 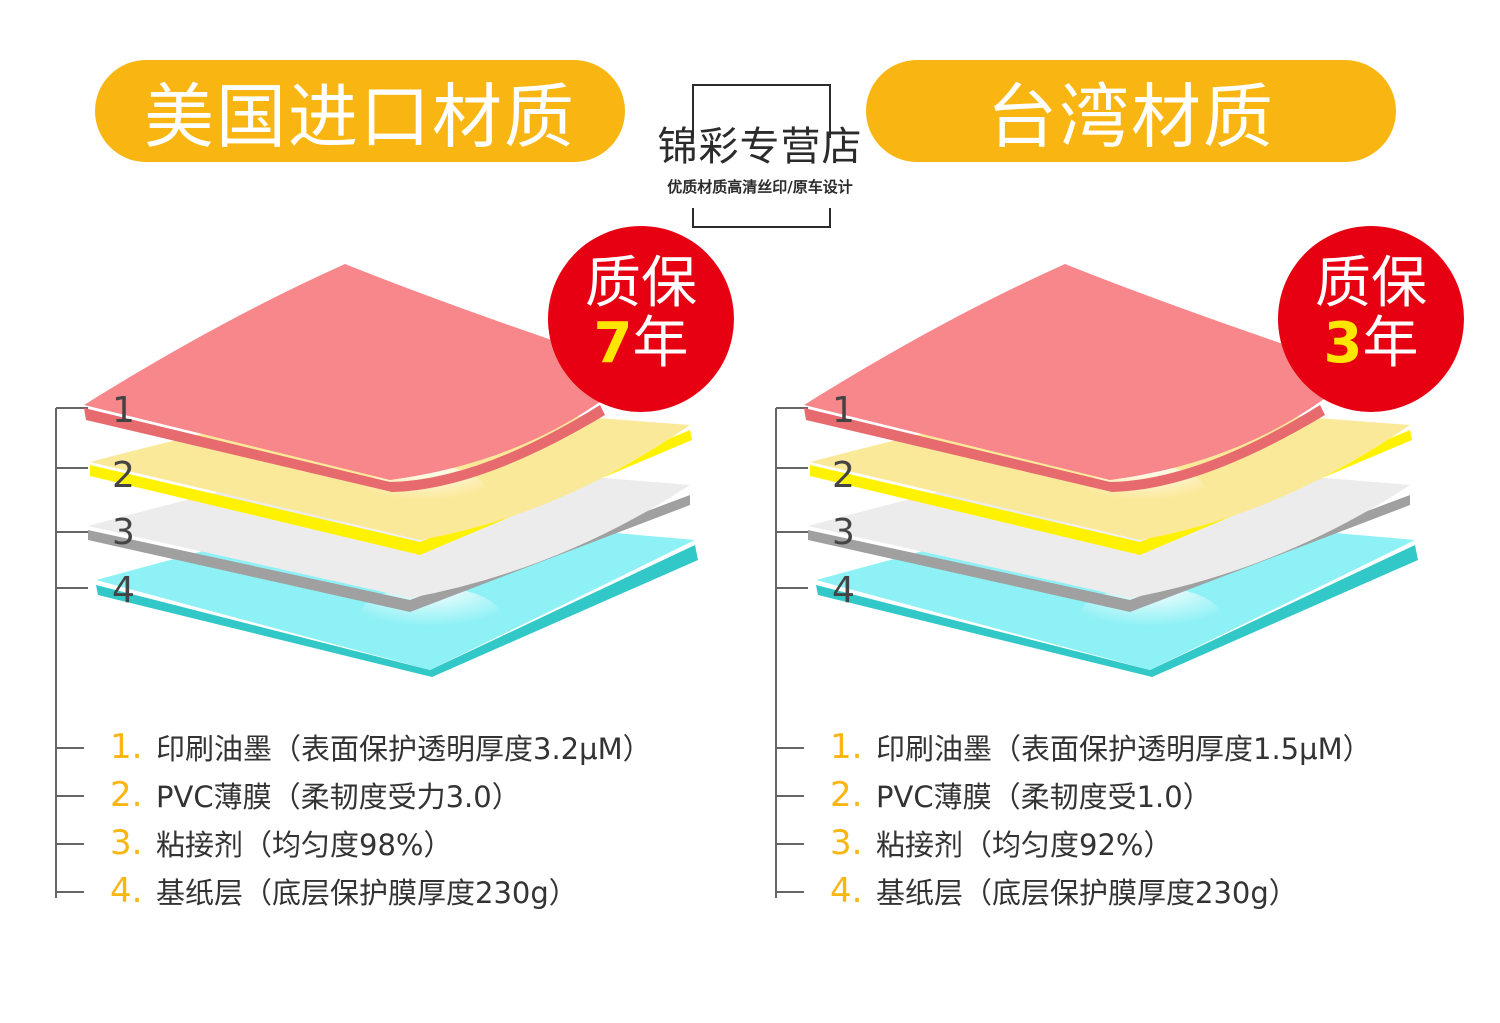 I want to click on legend-text: 粘接剂（均匀度98%）, so click(x=304, y=845).